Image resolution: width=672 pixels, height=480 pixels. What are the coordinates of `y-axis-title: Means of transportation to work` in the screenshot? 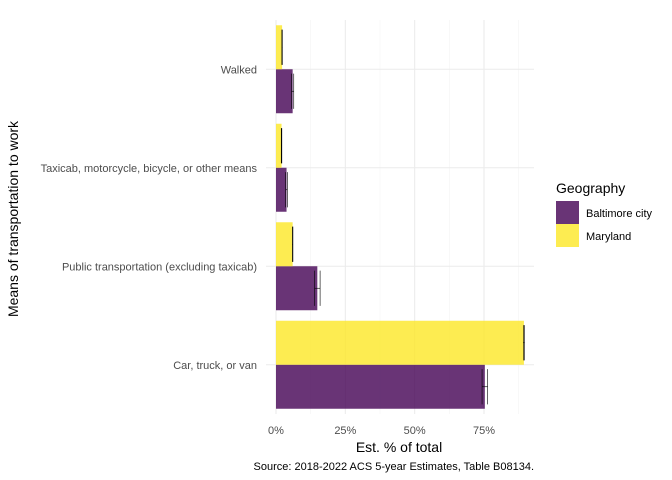 It's located at (13, 218).